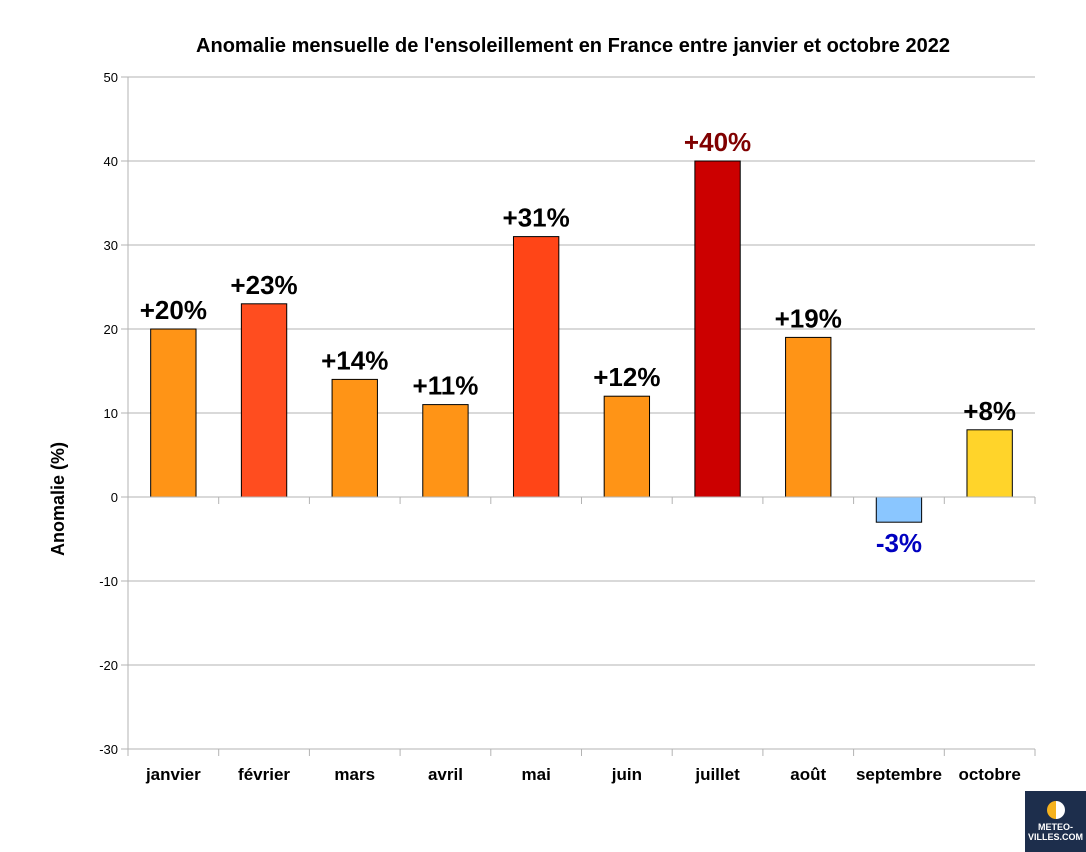 The width and height of the screenshot is (1086, 852). Describe the element at coordinates (173, 413) in the screenshot. I see `bar-janvier` at that location.